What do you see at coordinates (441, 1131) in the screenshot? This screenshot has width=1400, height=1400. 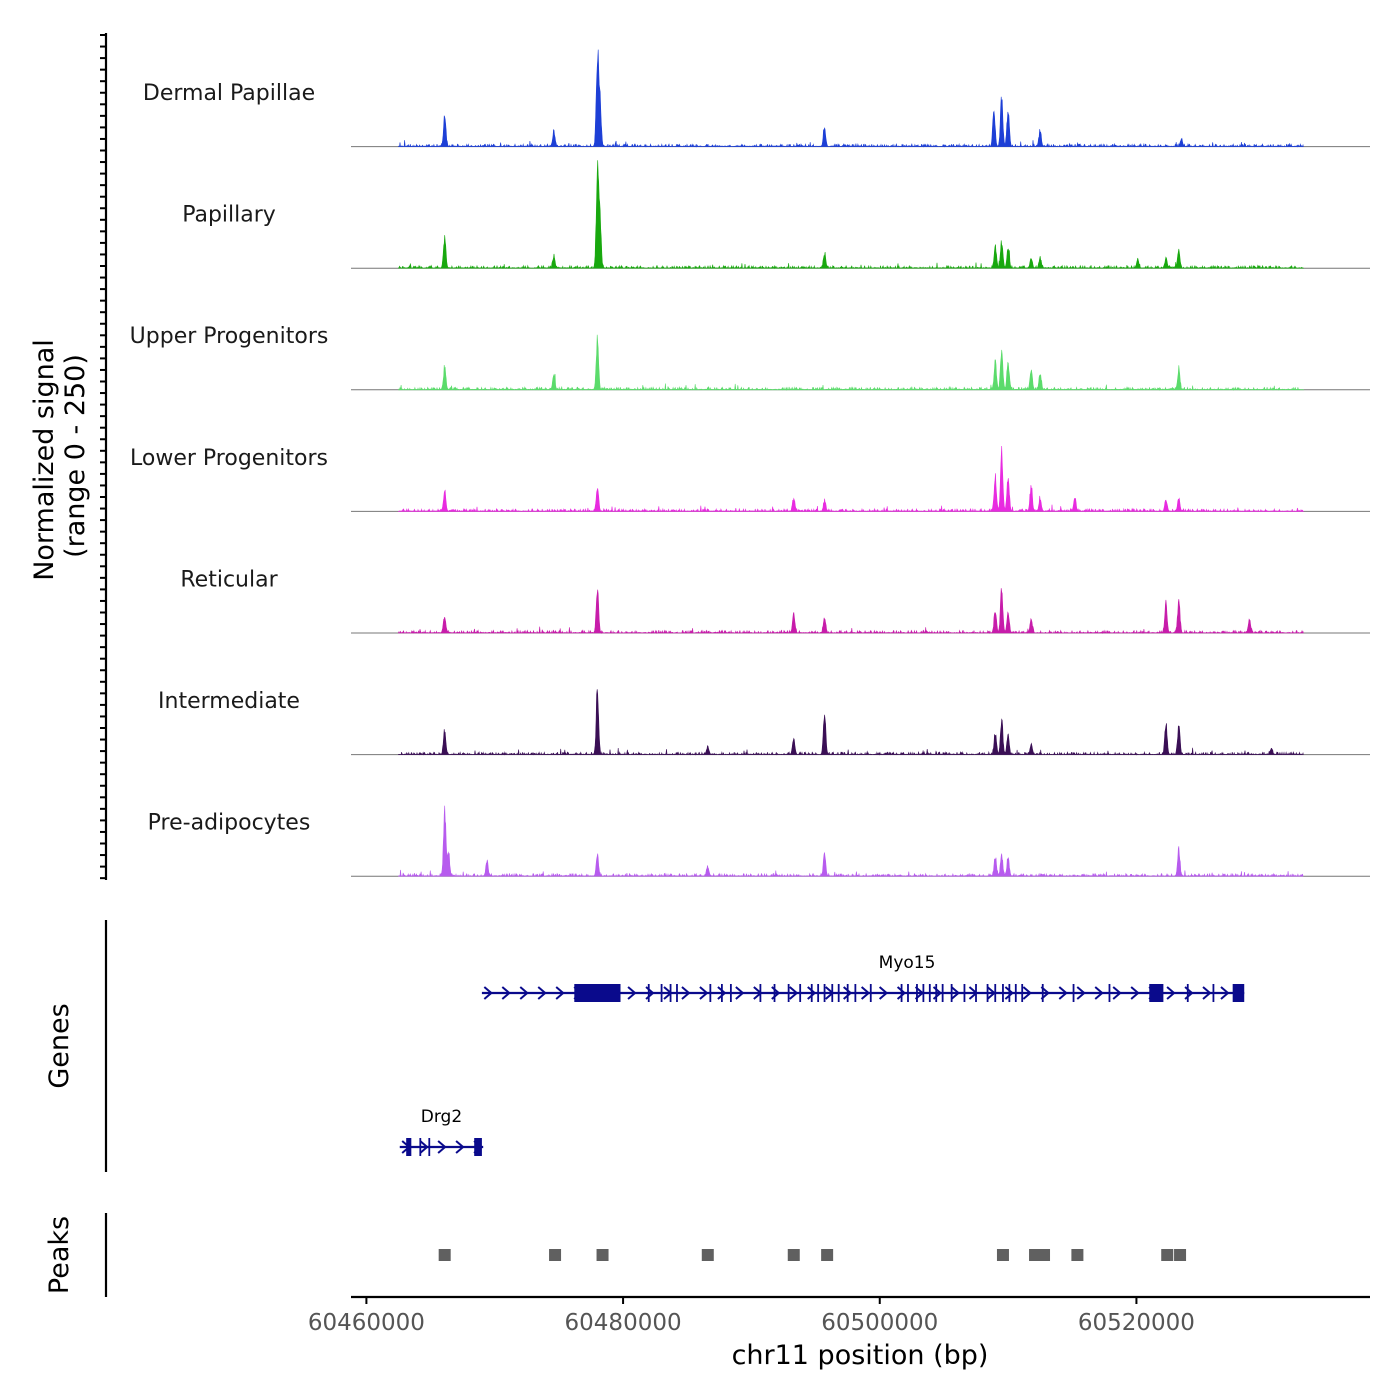 I see `gene-model: Drg2` at bounding box center [441, 1131].